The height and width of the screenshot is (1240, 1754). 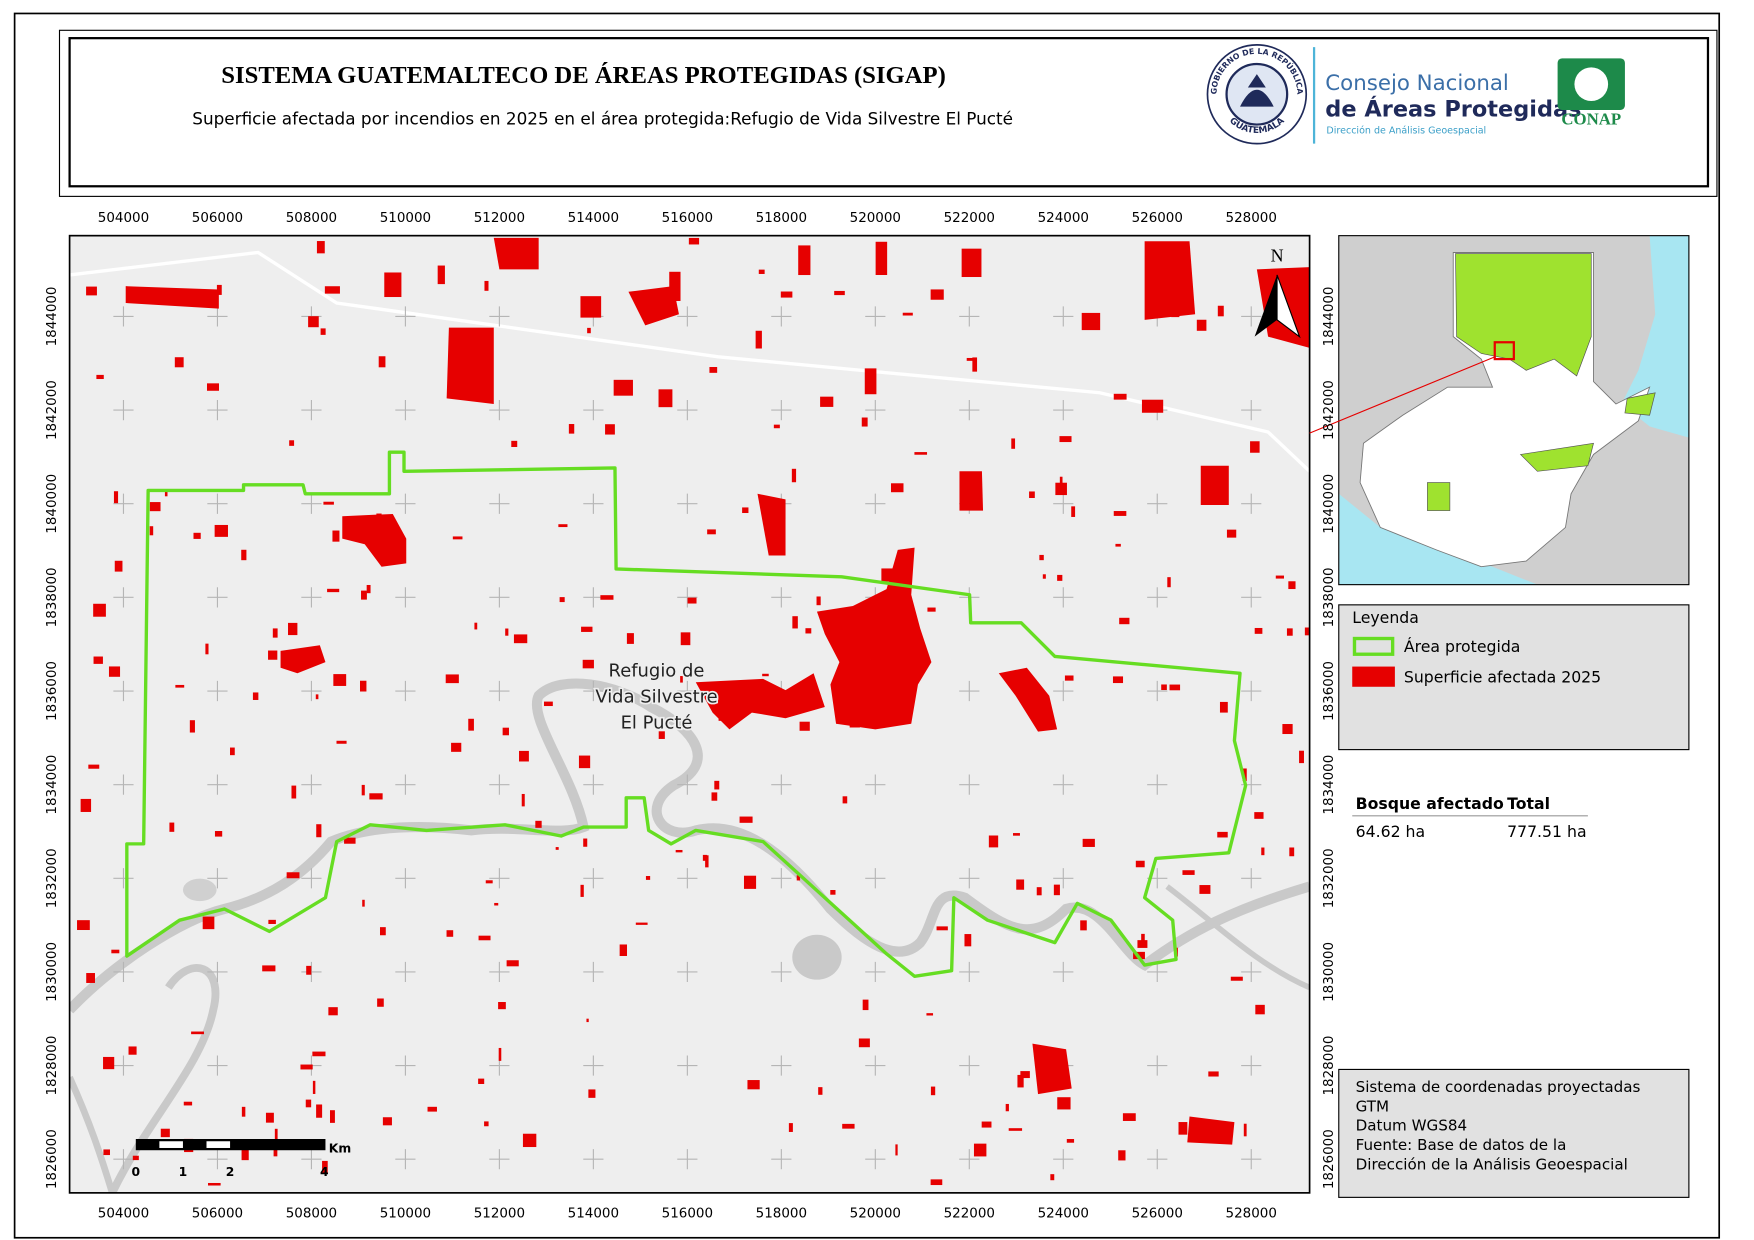 I want to click on y-coord-label: 1832000, so click(x=52, y=878).